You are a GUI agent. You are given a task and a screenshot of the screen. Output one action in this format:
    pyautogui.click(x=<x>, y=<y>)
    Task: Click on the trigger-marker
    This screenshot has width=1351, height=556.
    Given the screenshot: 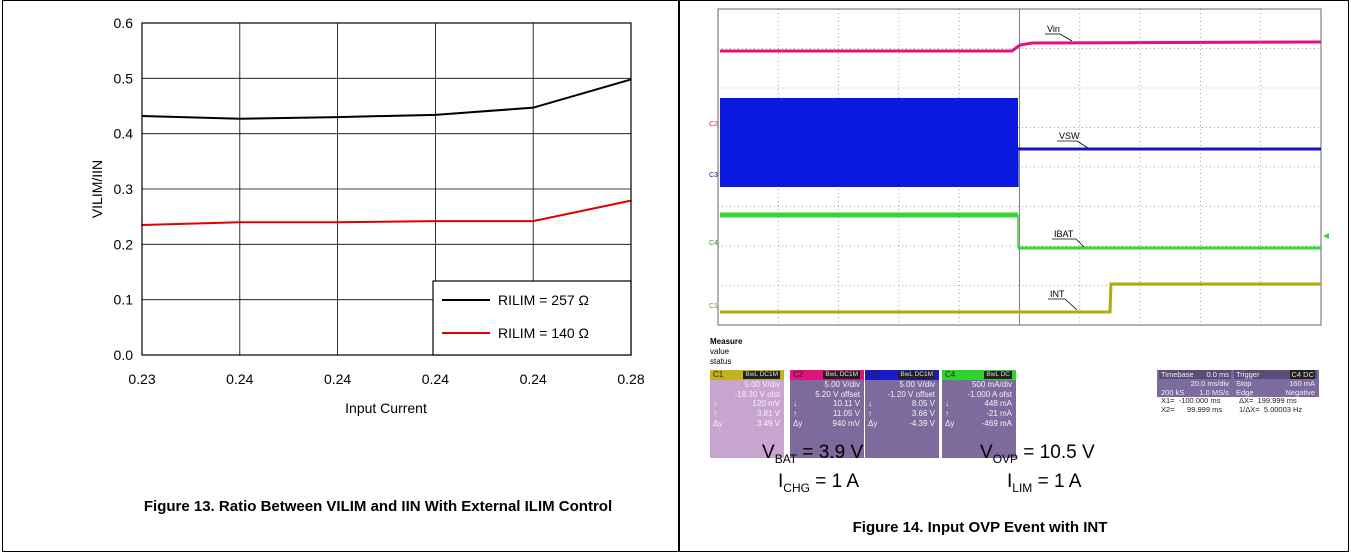 What is the action you would take?
    pyautogui.click(x=1326, y=236)
    